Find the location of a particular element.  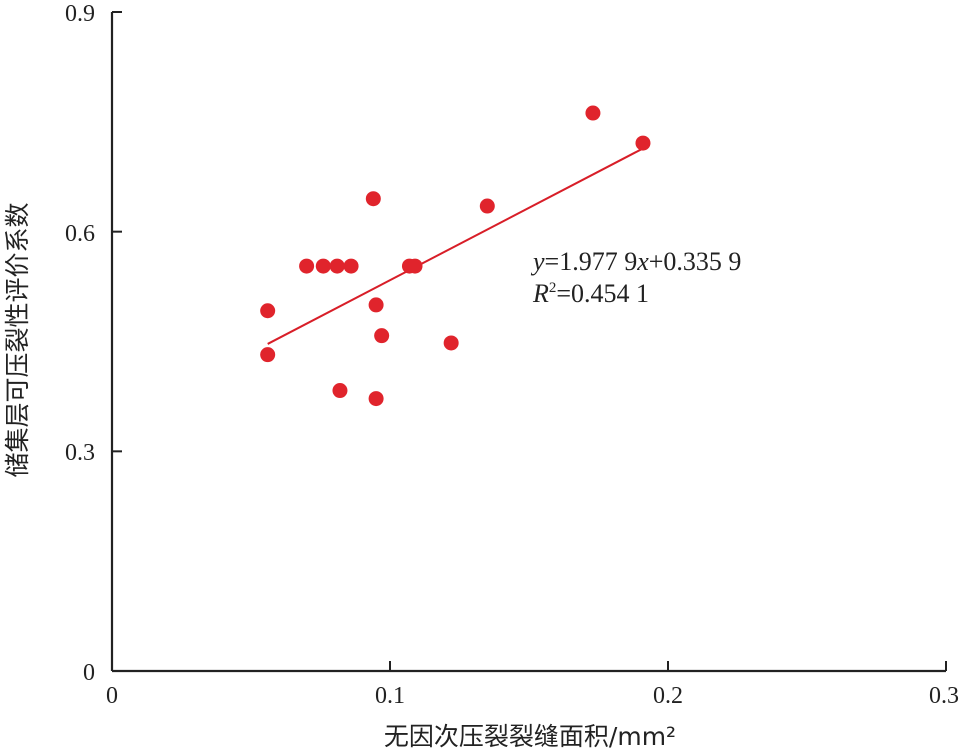

equation-x-variable: x is located at coordinates (642, 261).